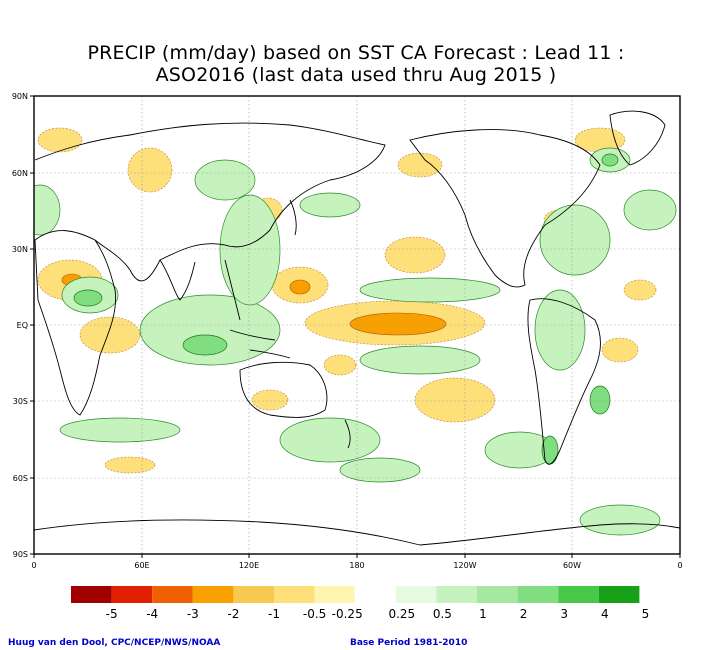 The height and width of the screenshot is (650, 712). I want to click on color-legend: -5 -4 -3 -2 -1 -0.5 -0.25 0.25 0.5 1 2 3 4 5, so click(360, 603).